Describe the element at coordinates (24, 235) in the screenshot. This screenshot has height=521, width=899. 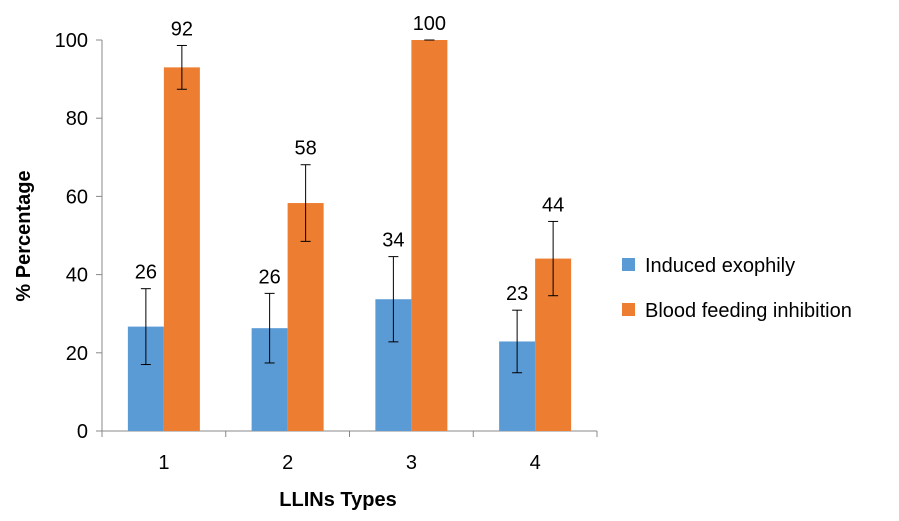
I see `y-axis-title: % Percentage` at that location.